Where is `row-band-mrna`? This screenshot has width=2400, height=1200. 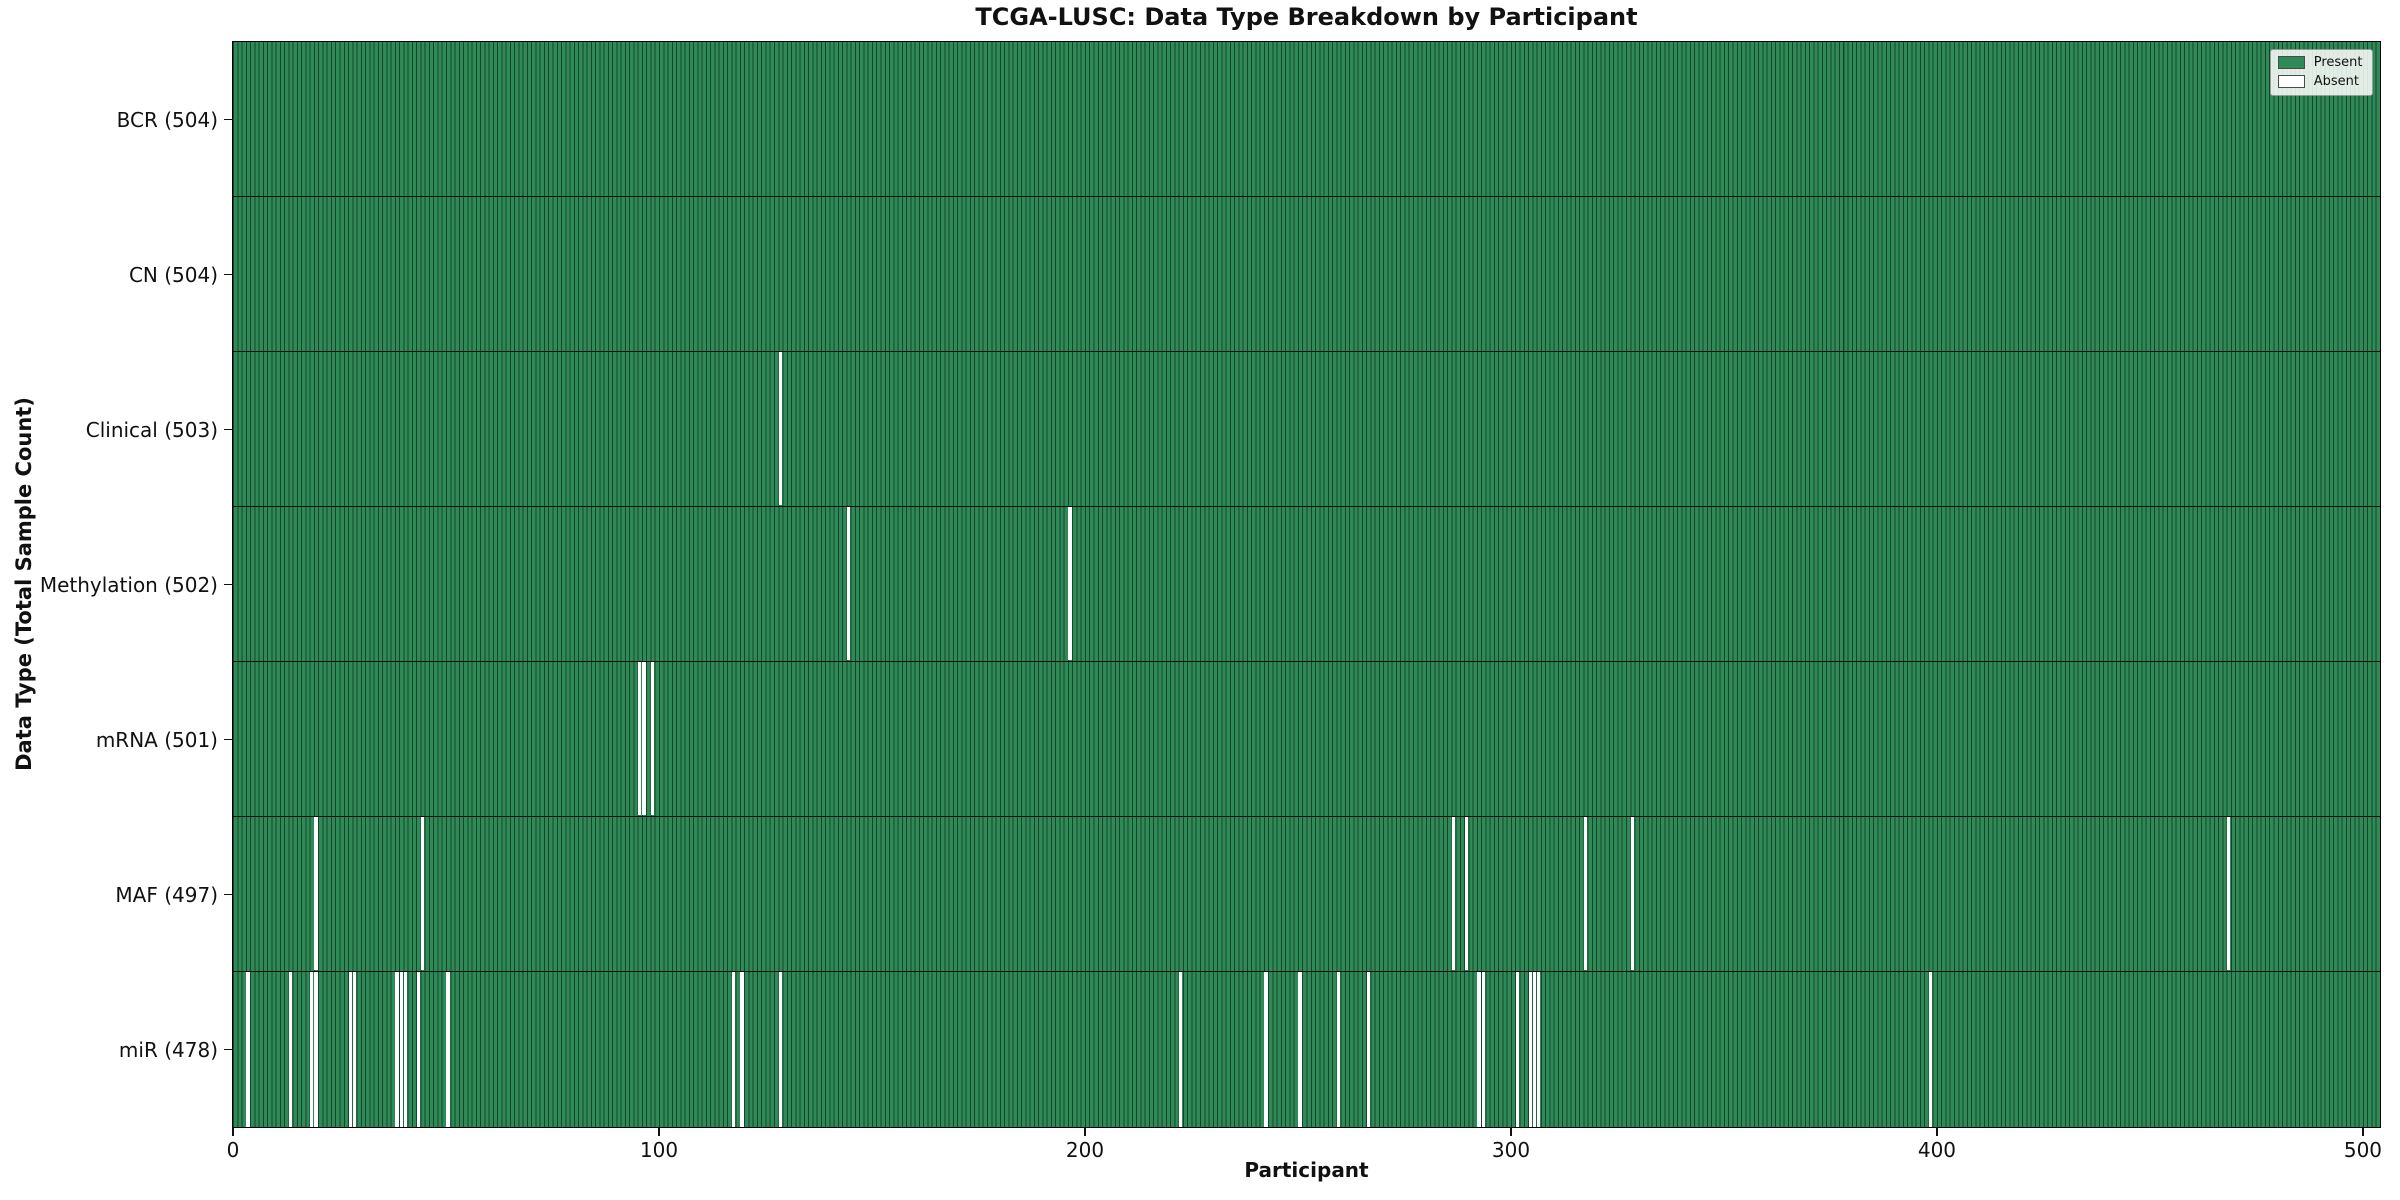
row-band-mrna is located at coordinates (1306, 739).